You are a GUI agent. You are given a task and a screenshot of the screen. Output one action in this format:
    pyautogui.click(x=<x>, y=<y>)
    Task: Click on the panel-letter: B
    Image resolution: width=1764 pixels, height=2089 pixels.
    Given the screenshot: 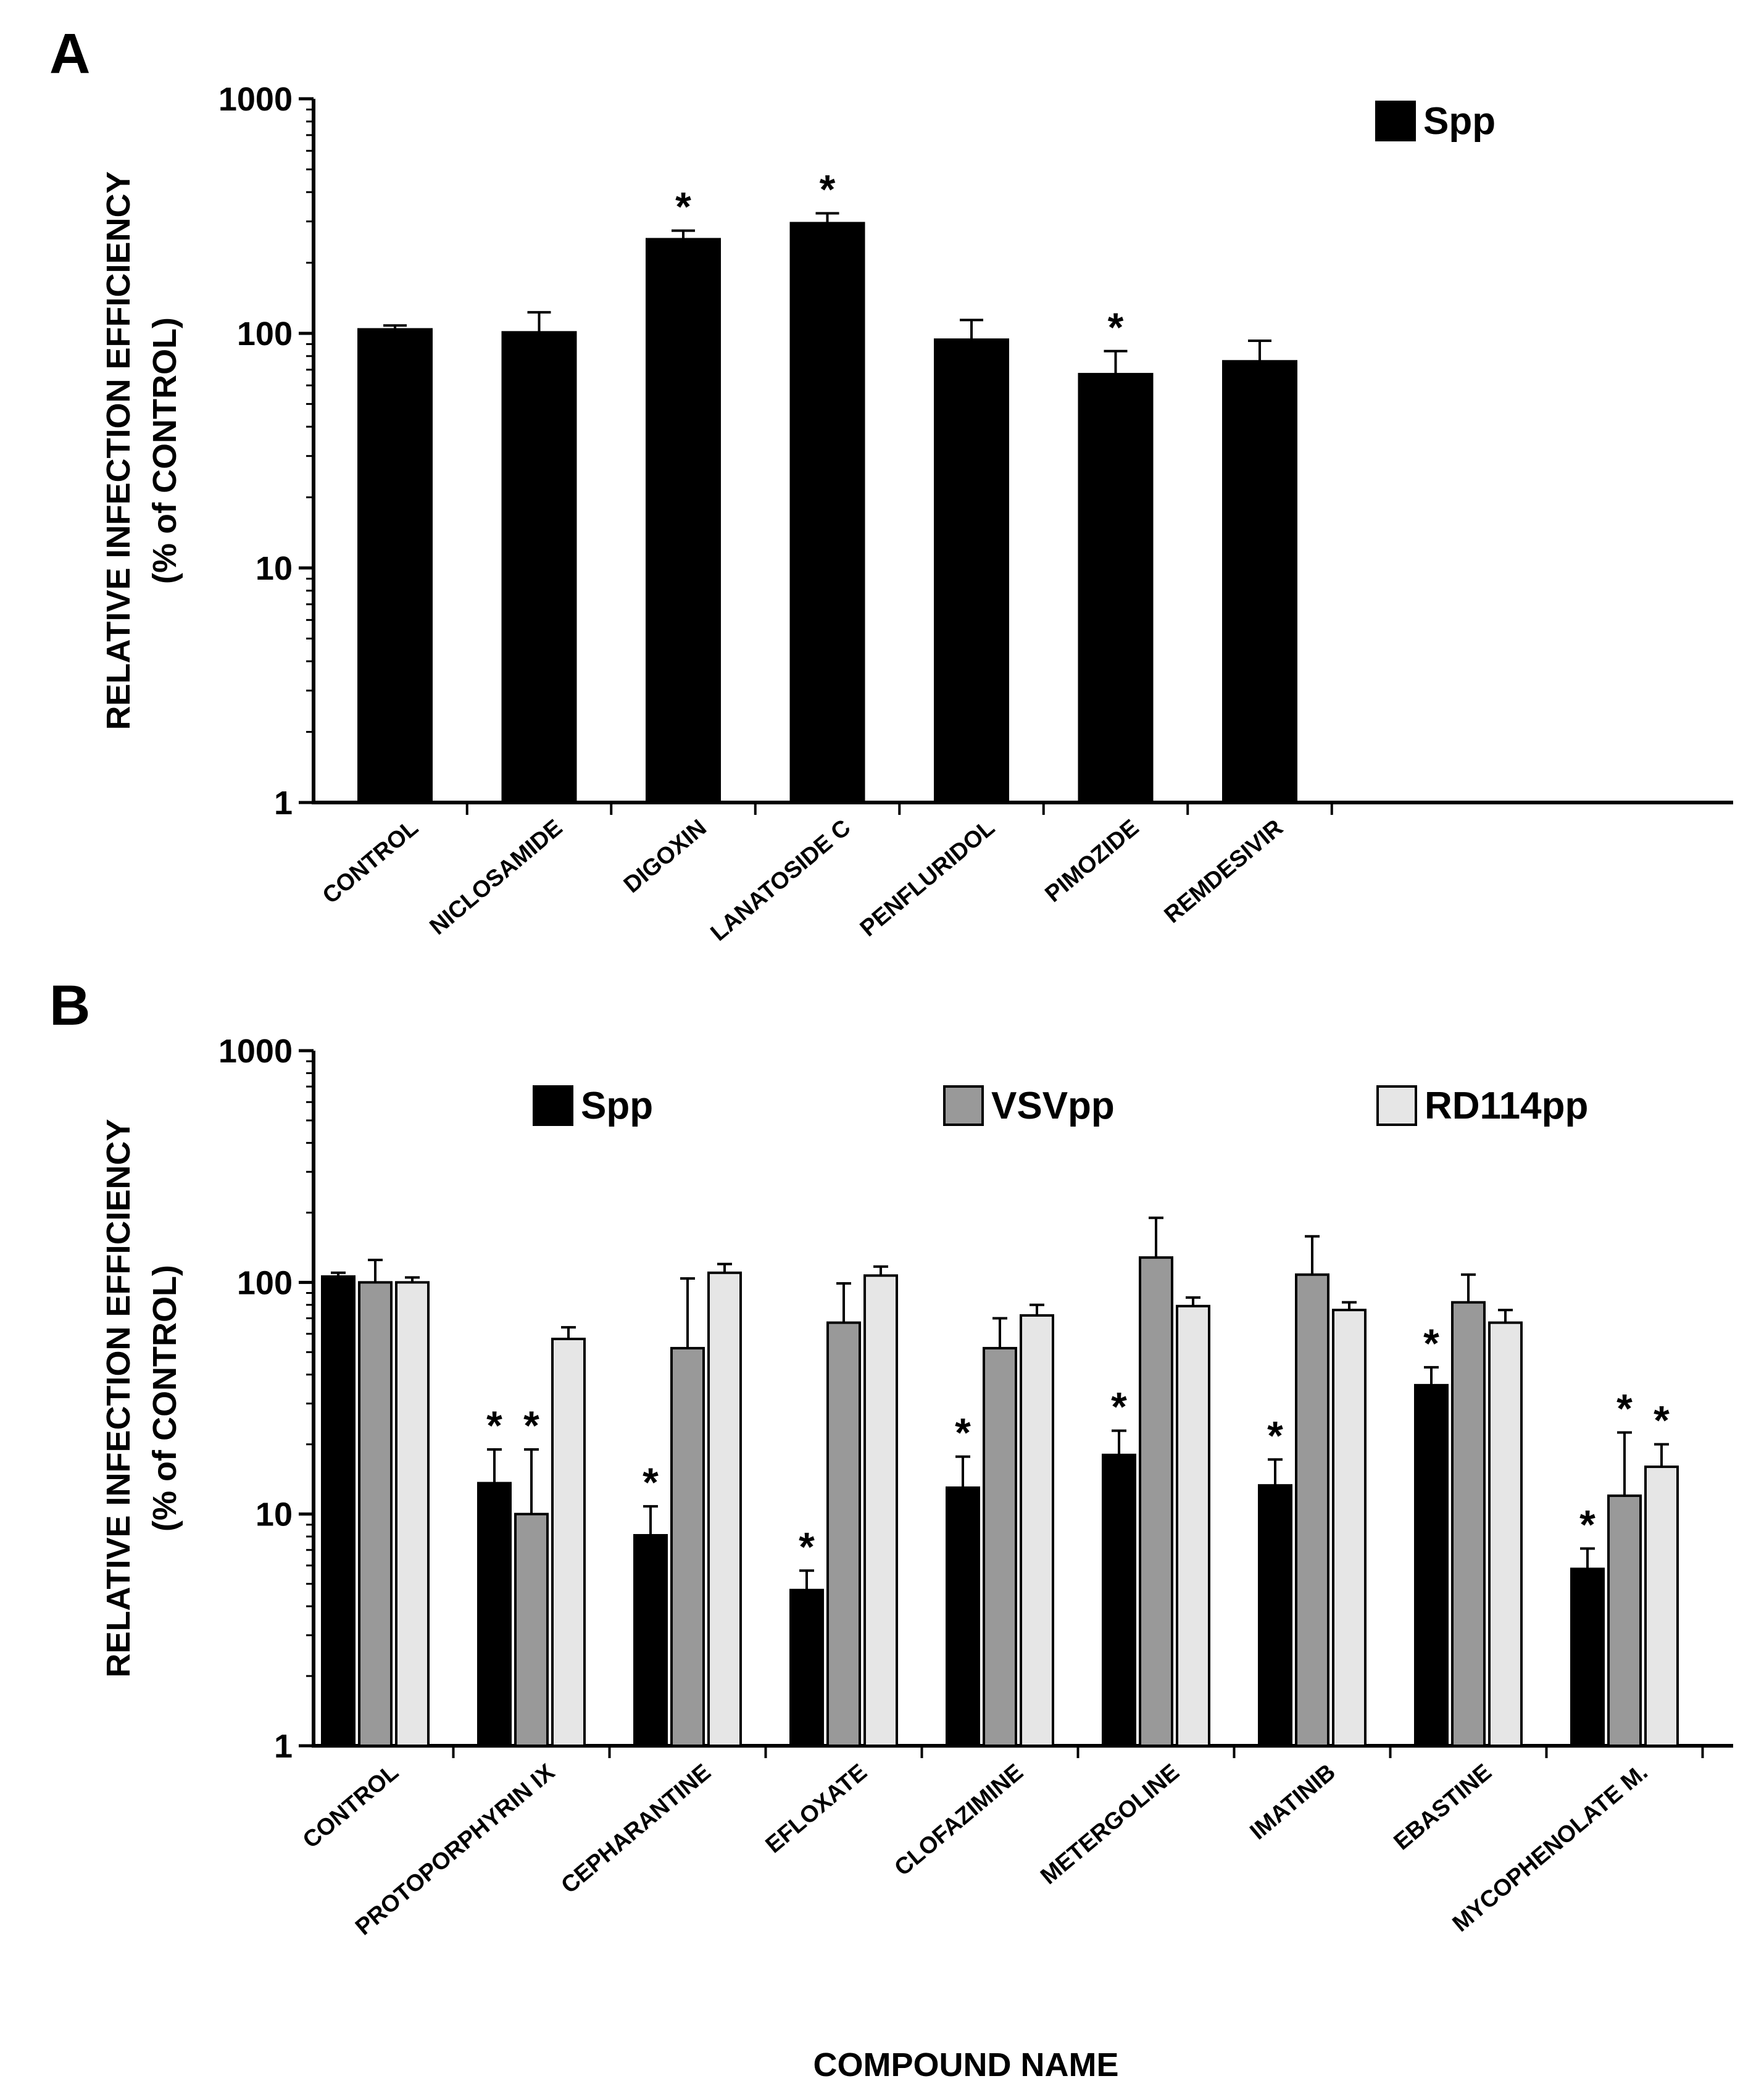 What is the action you would take?
    pyautogui.click(x=69, y=1005)
    